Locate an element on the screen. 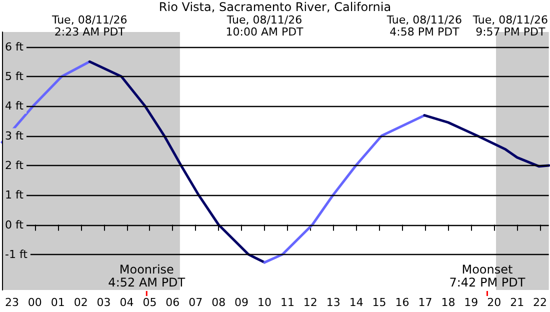  y-tick-label: 1 ft is located at coordinates (14, 195).